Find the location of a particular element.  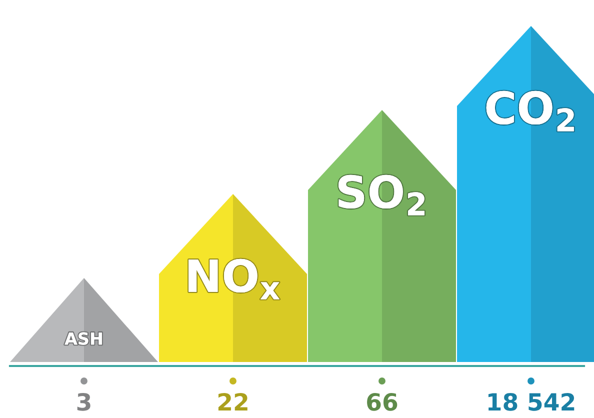

data-label: 22 is located at coordinates (233, 401).